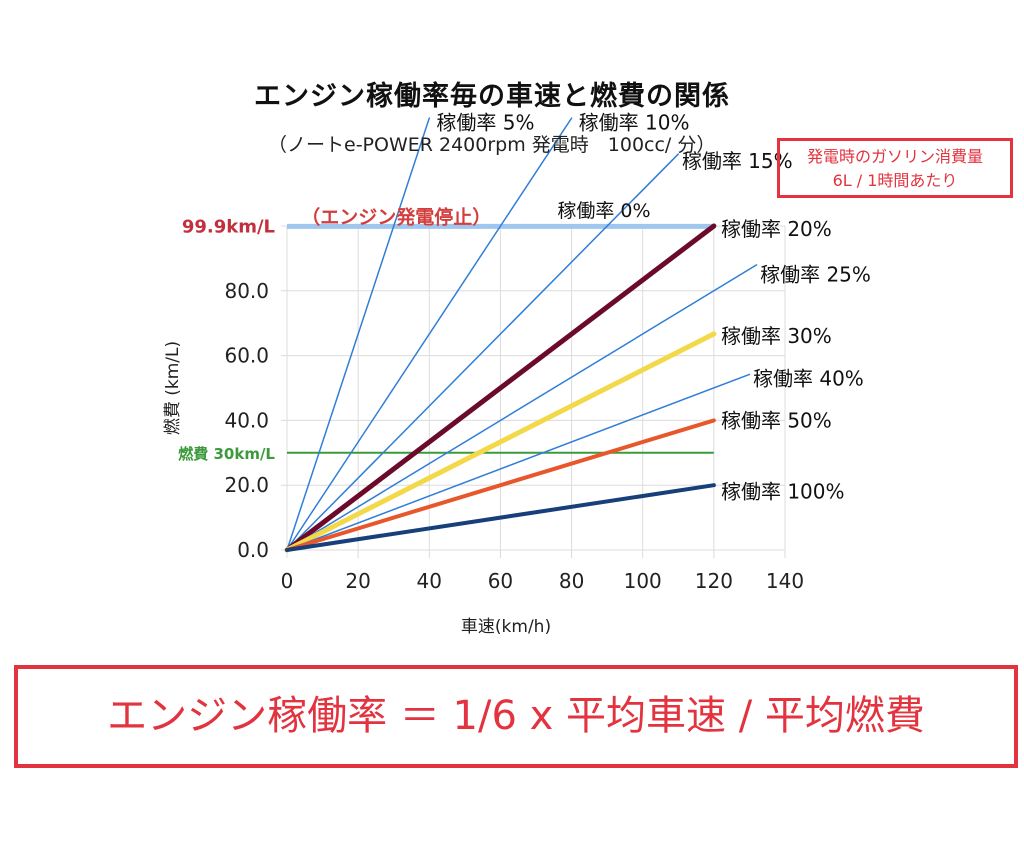 This screenshot has width=1024, height=853. I want to click on y-tick-label: 60.0, so click(246, 356).